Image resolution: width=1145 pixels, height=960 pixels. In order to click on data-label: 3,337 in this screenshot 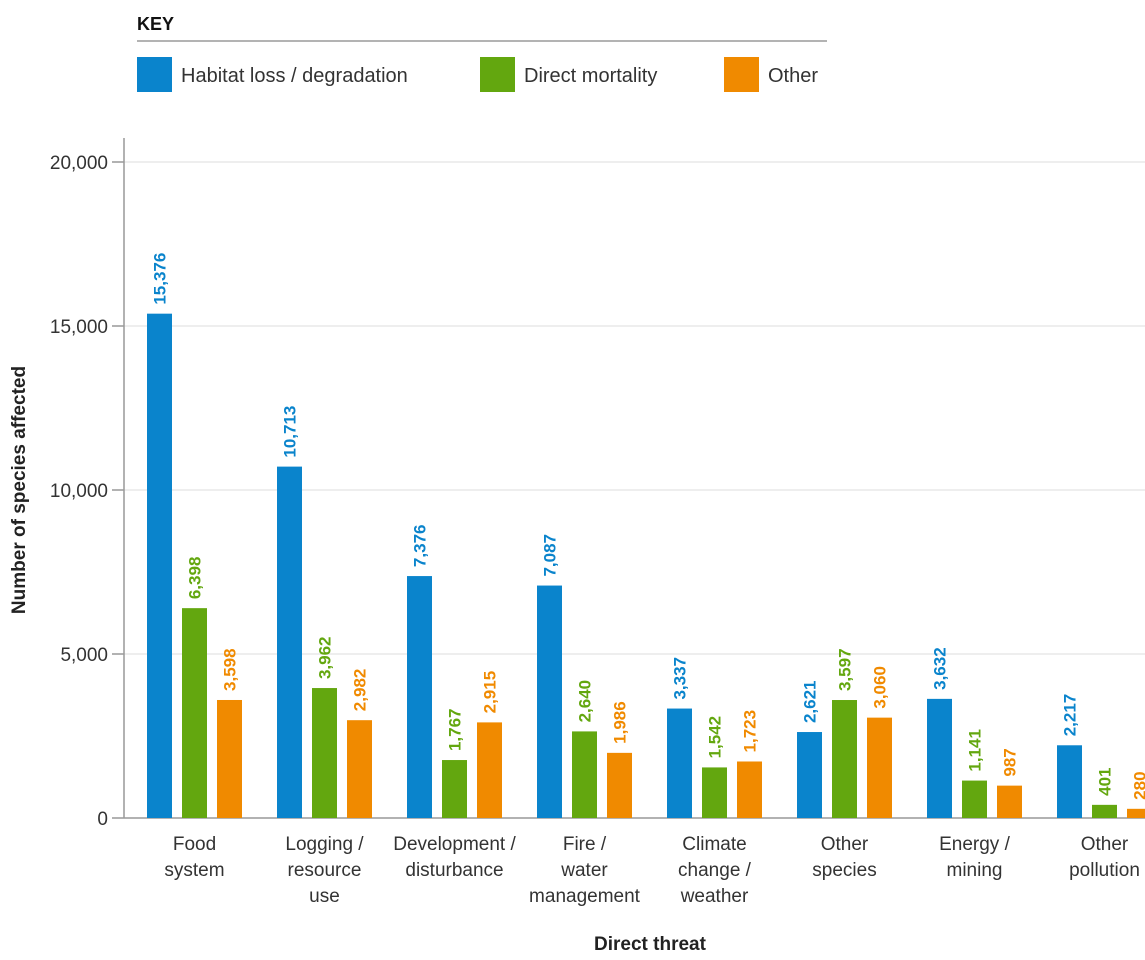, I will do `click(680, 678)`.